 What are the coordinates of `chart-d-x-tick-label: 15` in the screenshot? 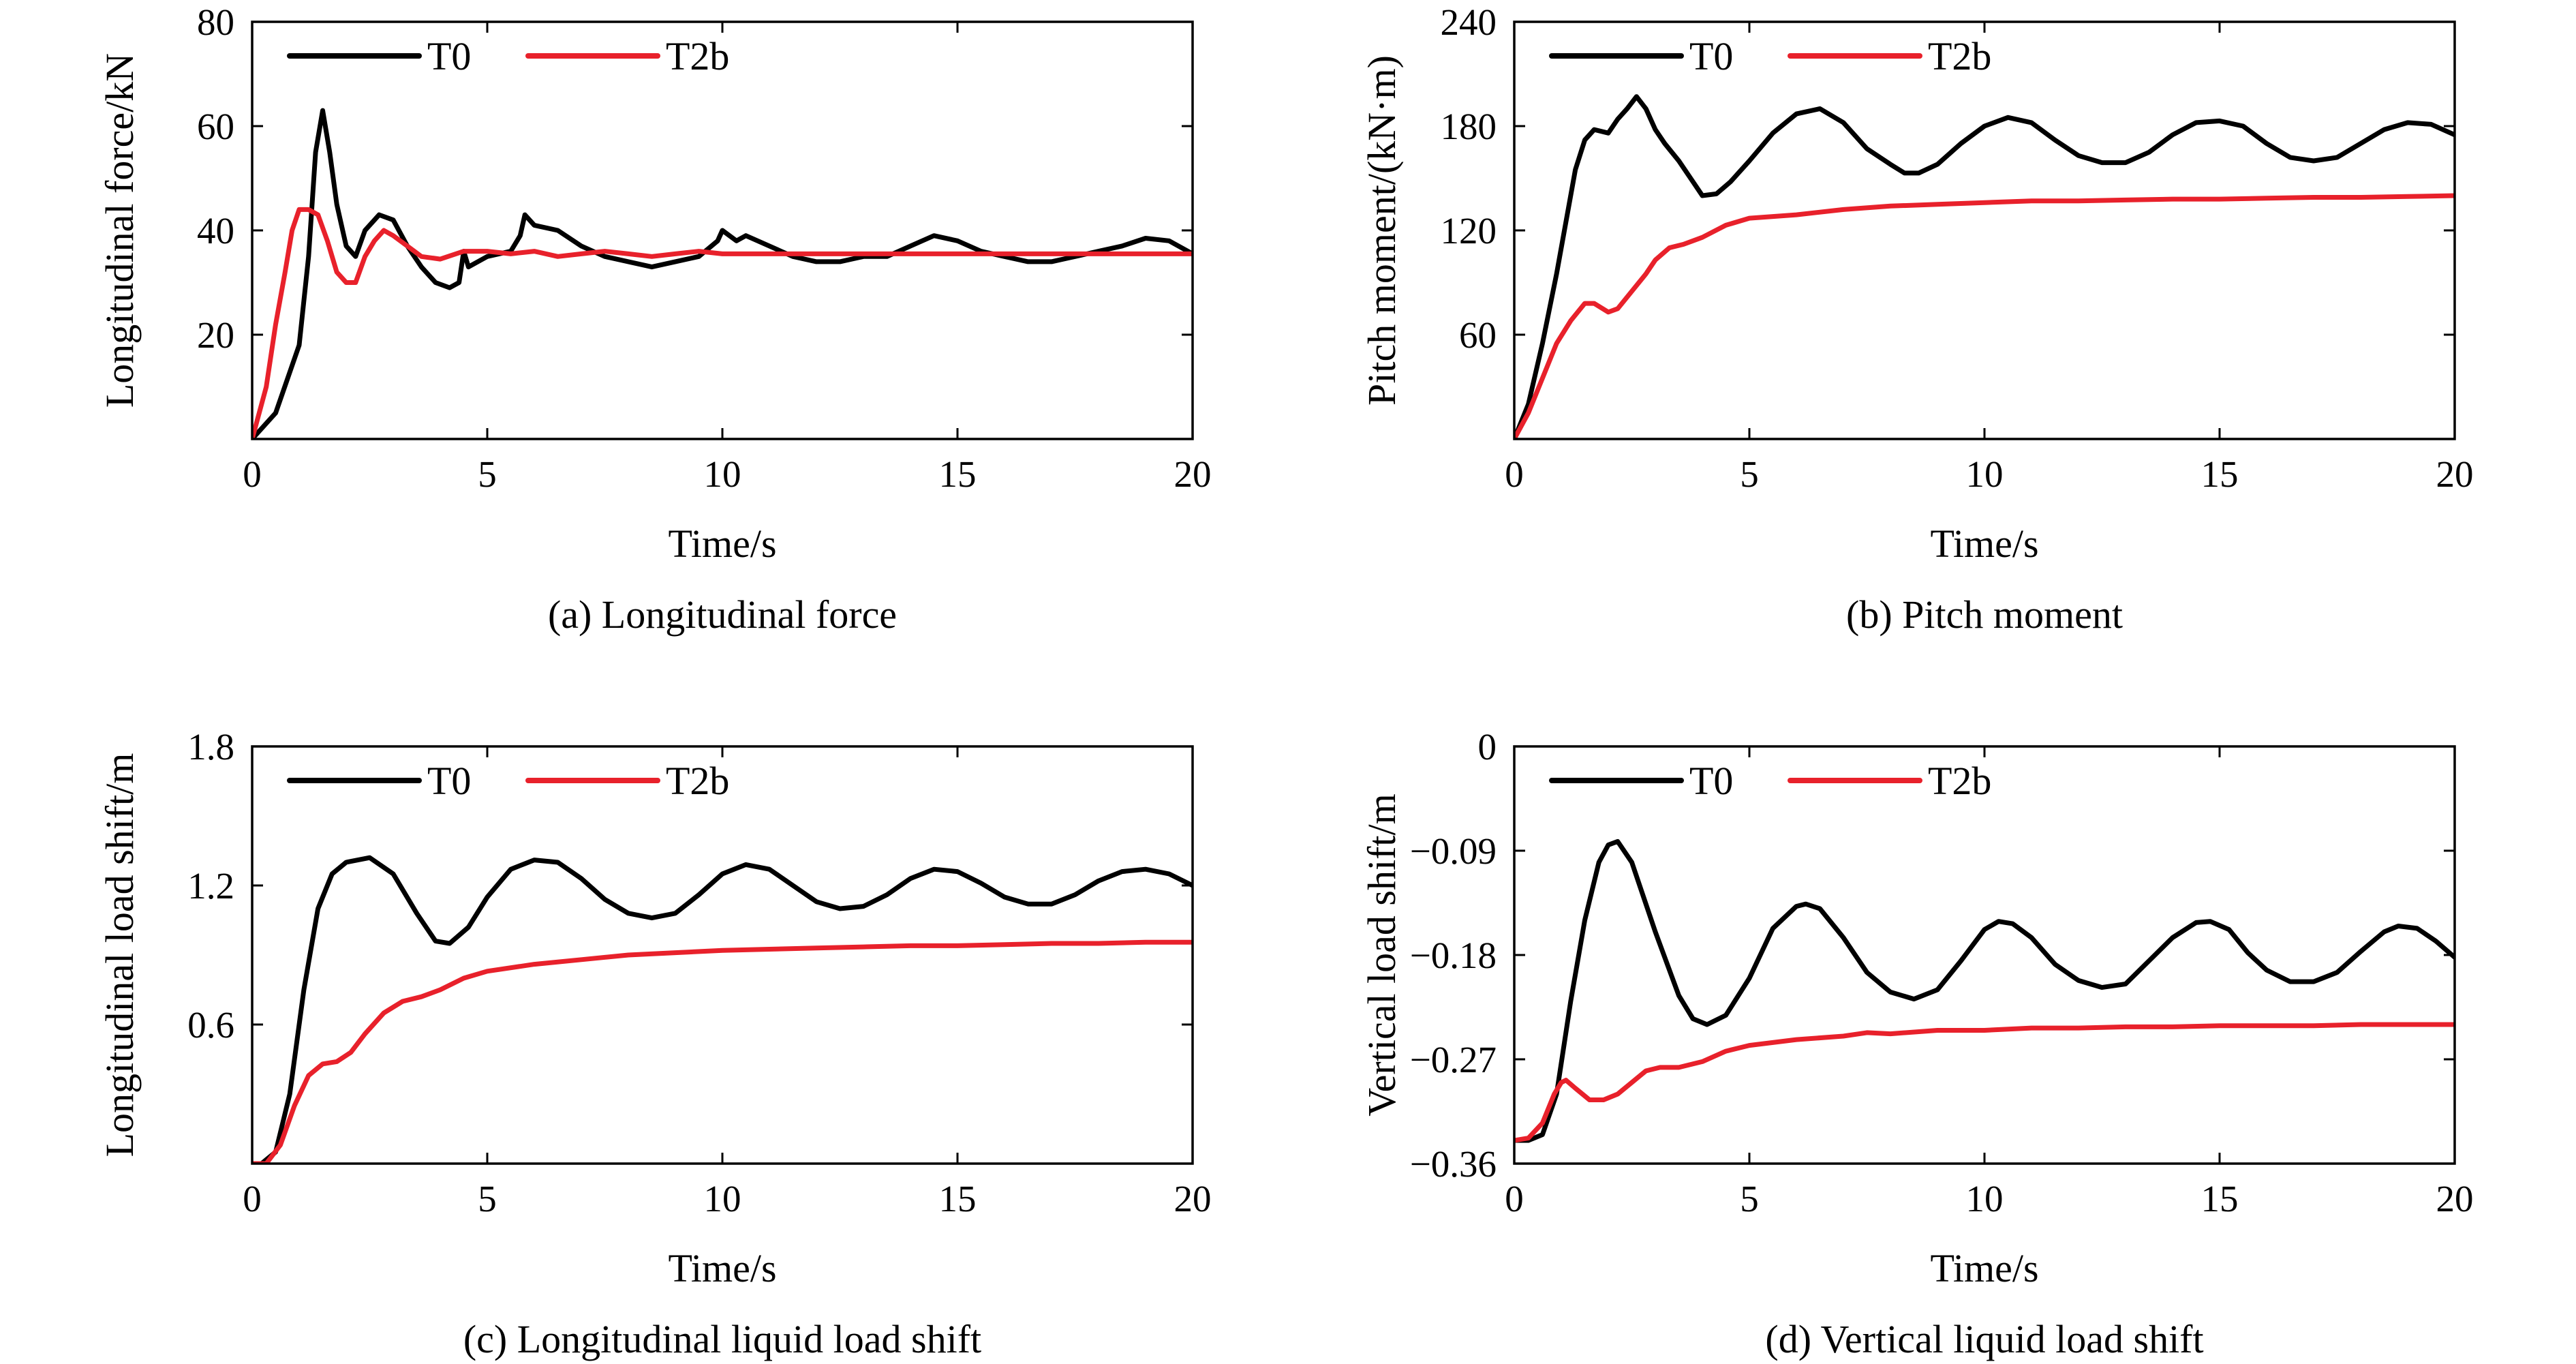 It's located at (2220, 1198).